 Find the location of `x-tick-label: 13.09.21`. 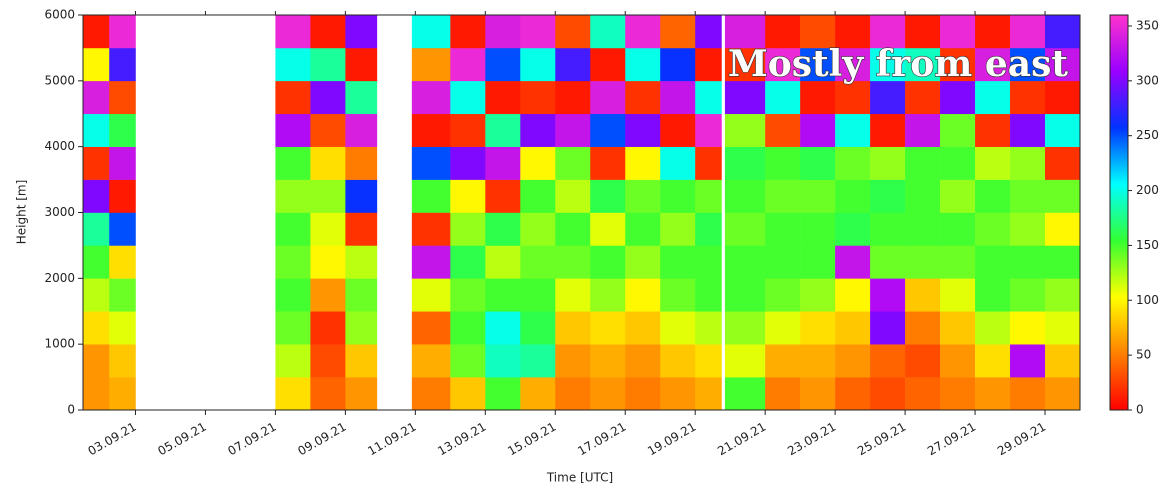

x-tick-label: 13.09.21 is located at coordinates (461, 439).